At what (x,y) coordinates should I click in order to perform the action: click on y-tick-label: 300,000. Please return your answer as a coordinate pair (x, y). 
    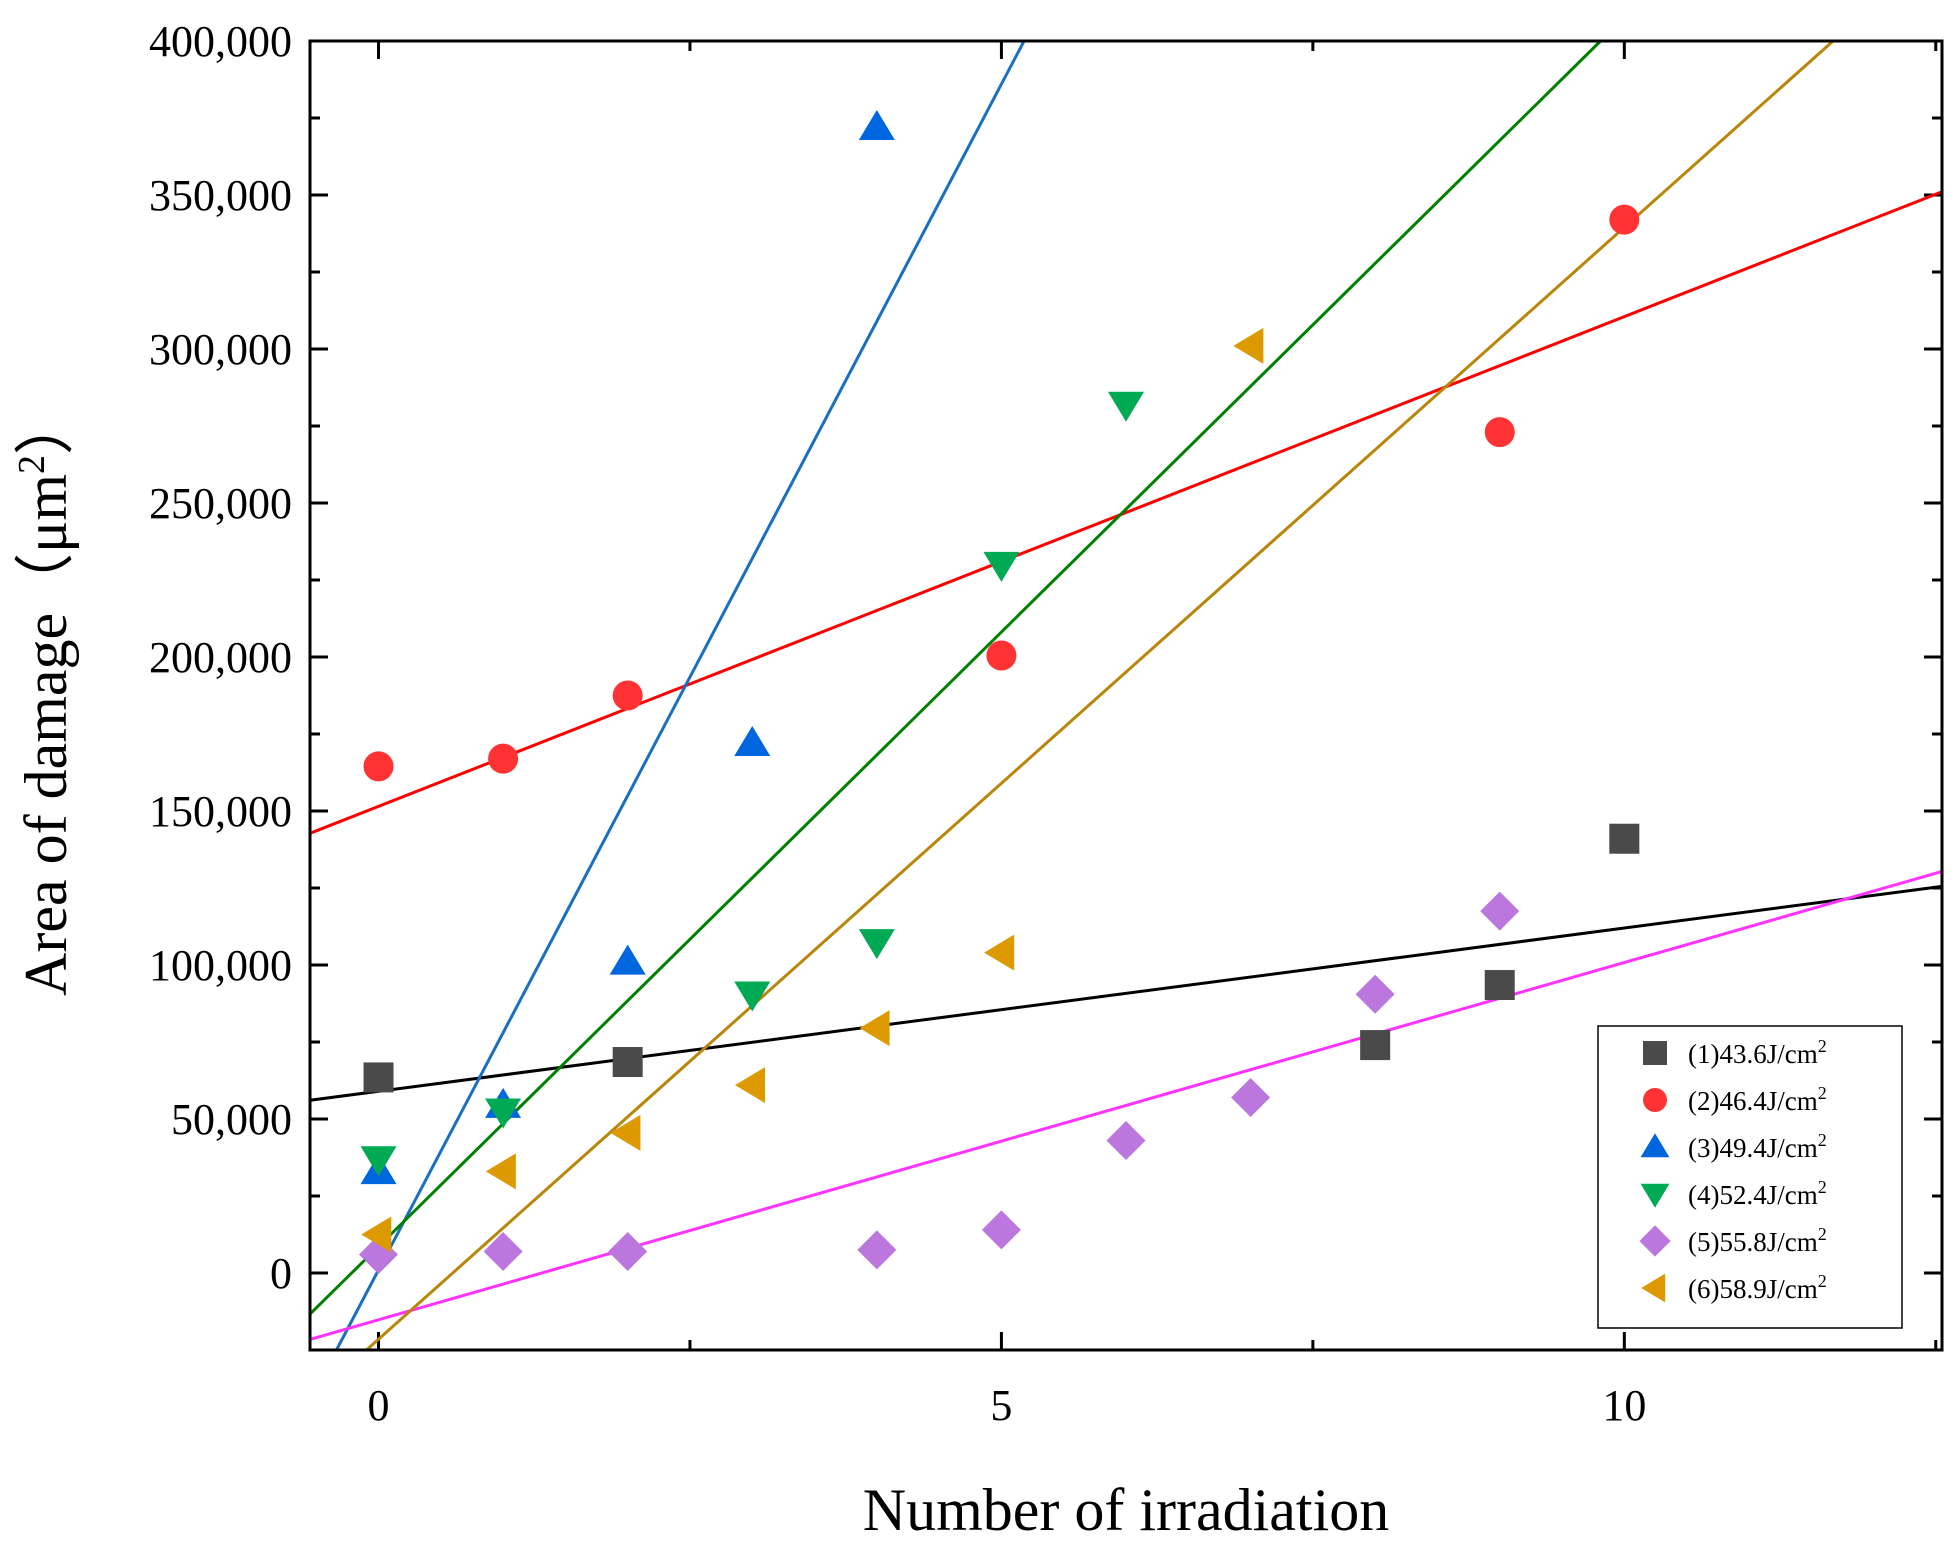
    Looking at the image, I should click on (220, 349).